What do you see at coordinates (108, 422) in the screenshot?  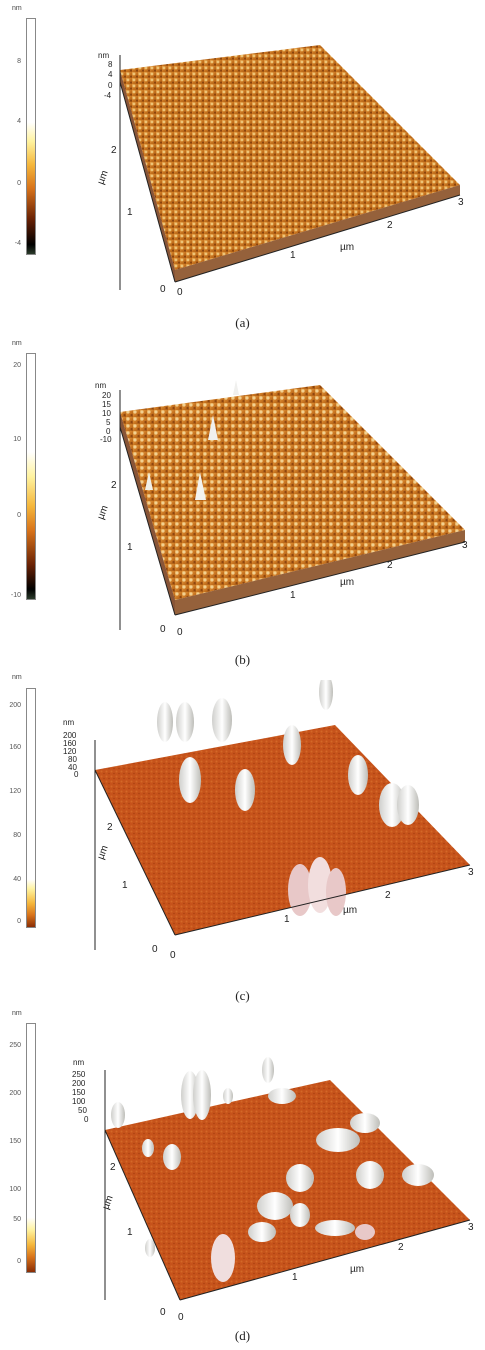 I see `z-tick: 5` at bounding box center [108, 422].